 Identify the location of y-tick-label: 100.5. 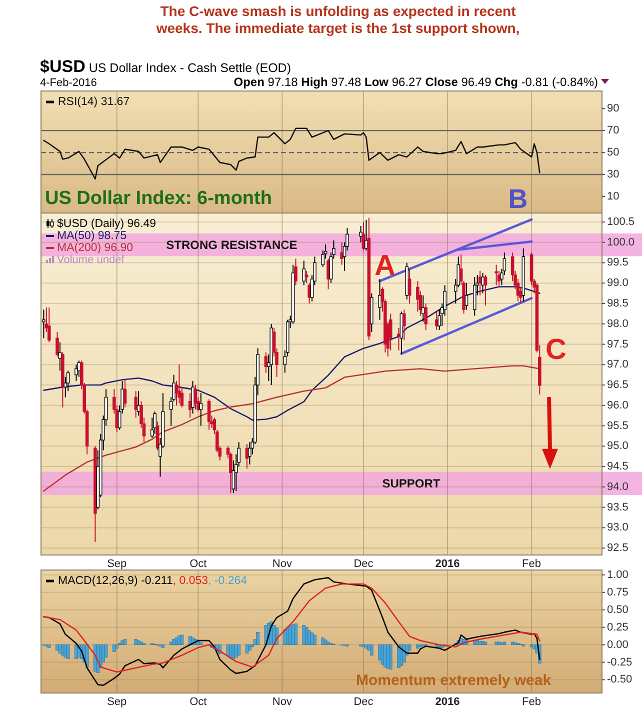
(621, 222).